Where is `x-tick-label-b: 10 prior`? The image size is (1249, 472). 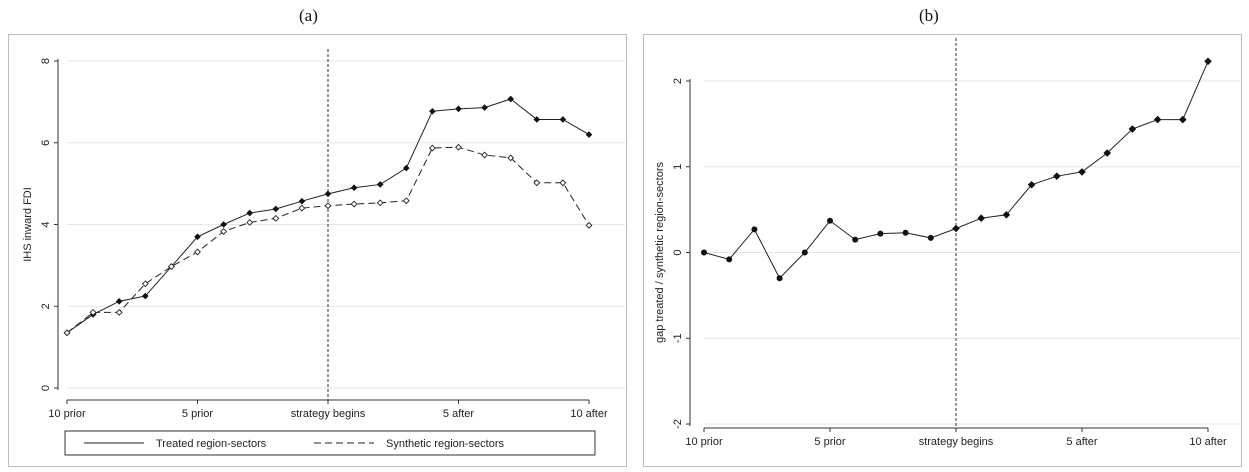
x-tick-label-b: 10 prior is located at coordinates (704, 442).